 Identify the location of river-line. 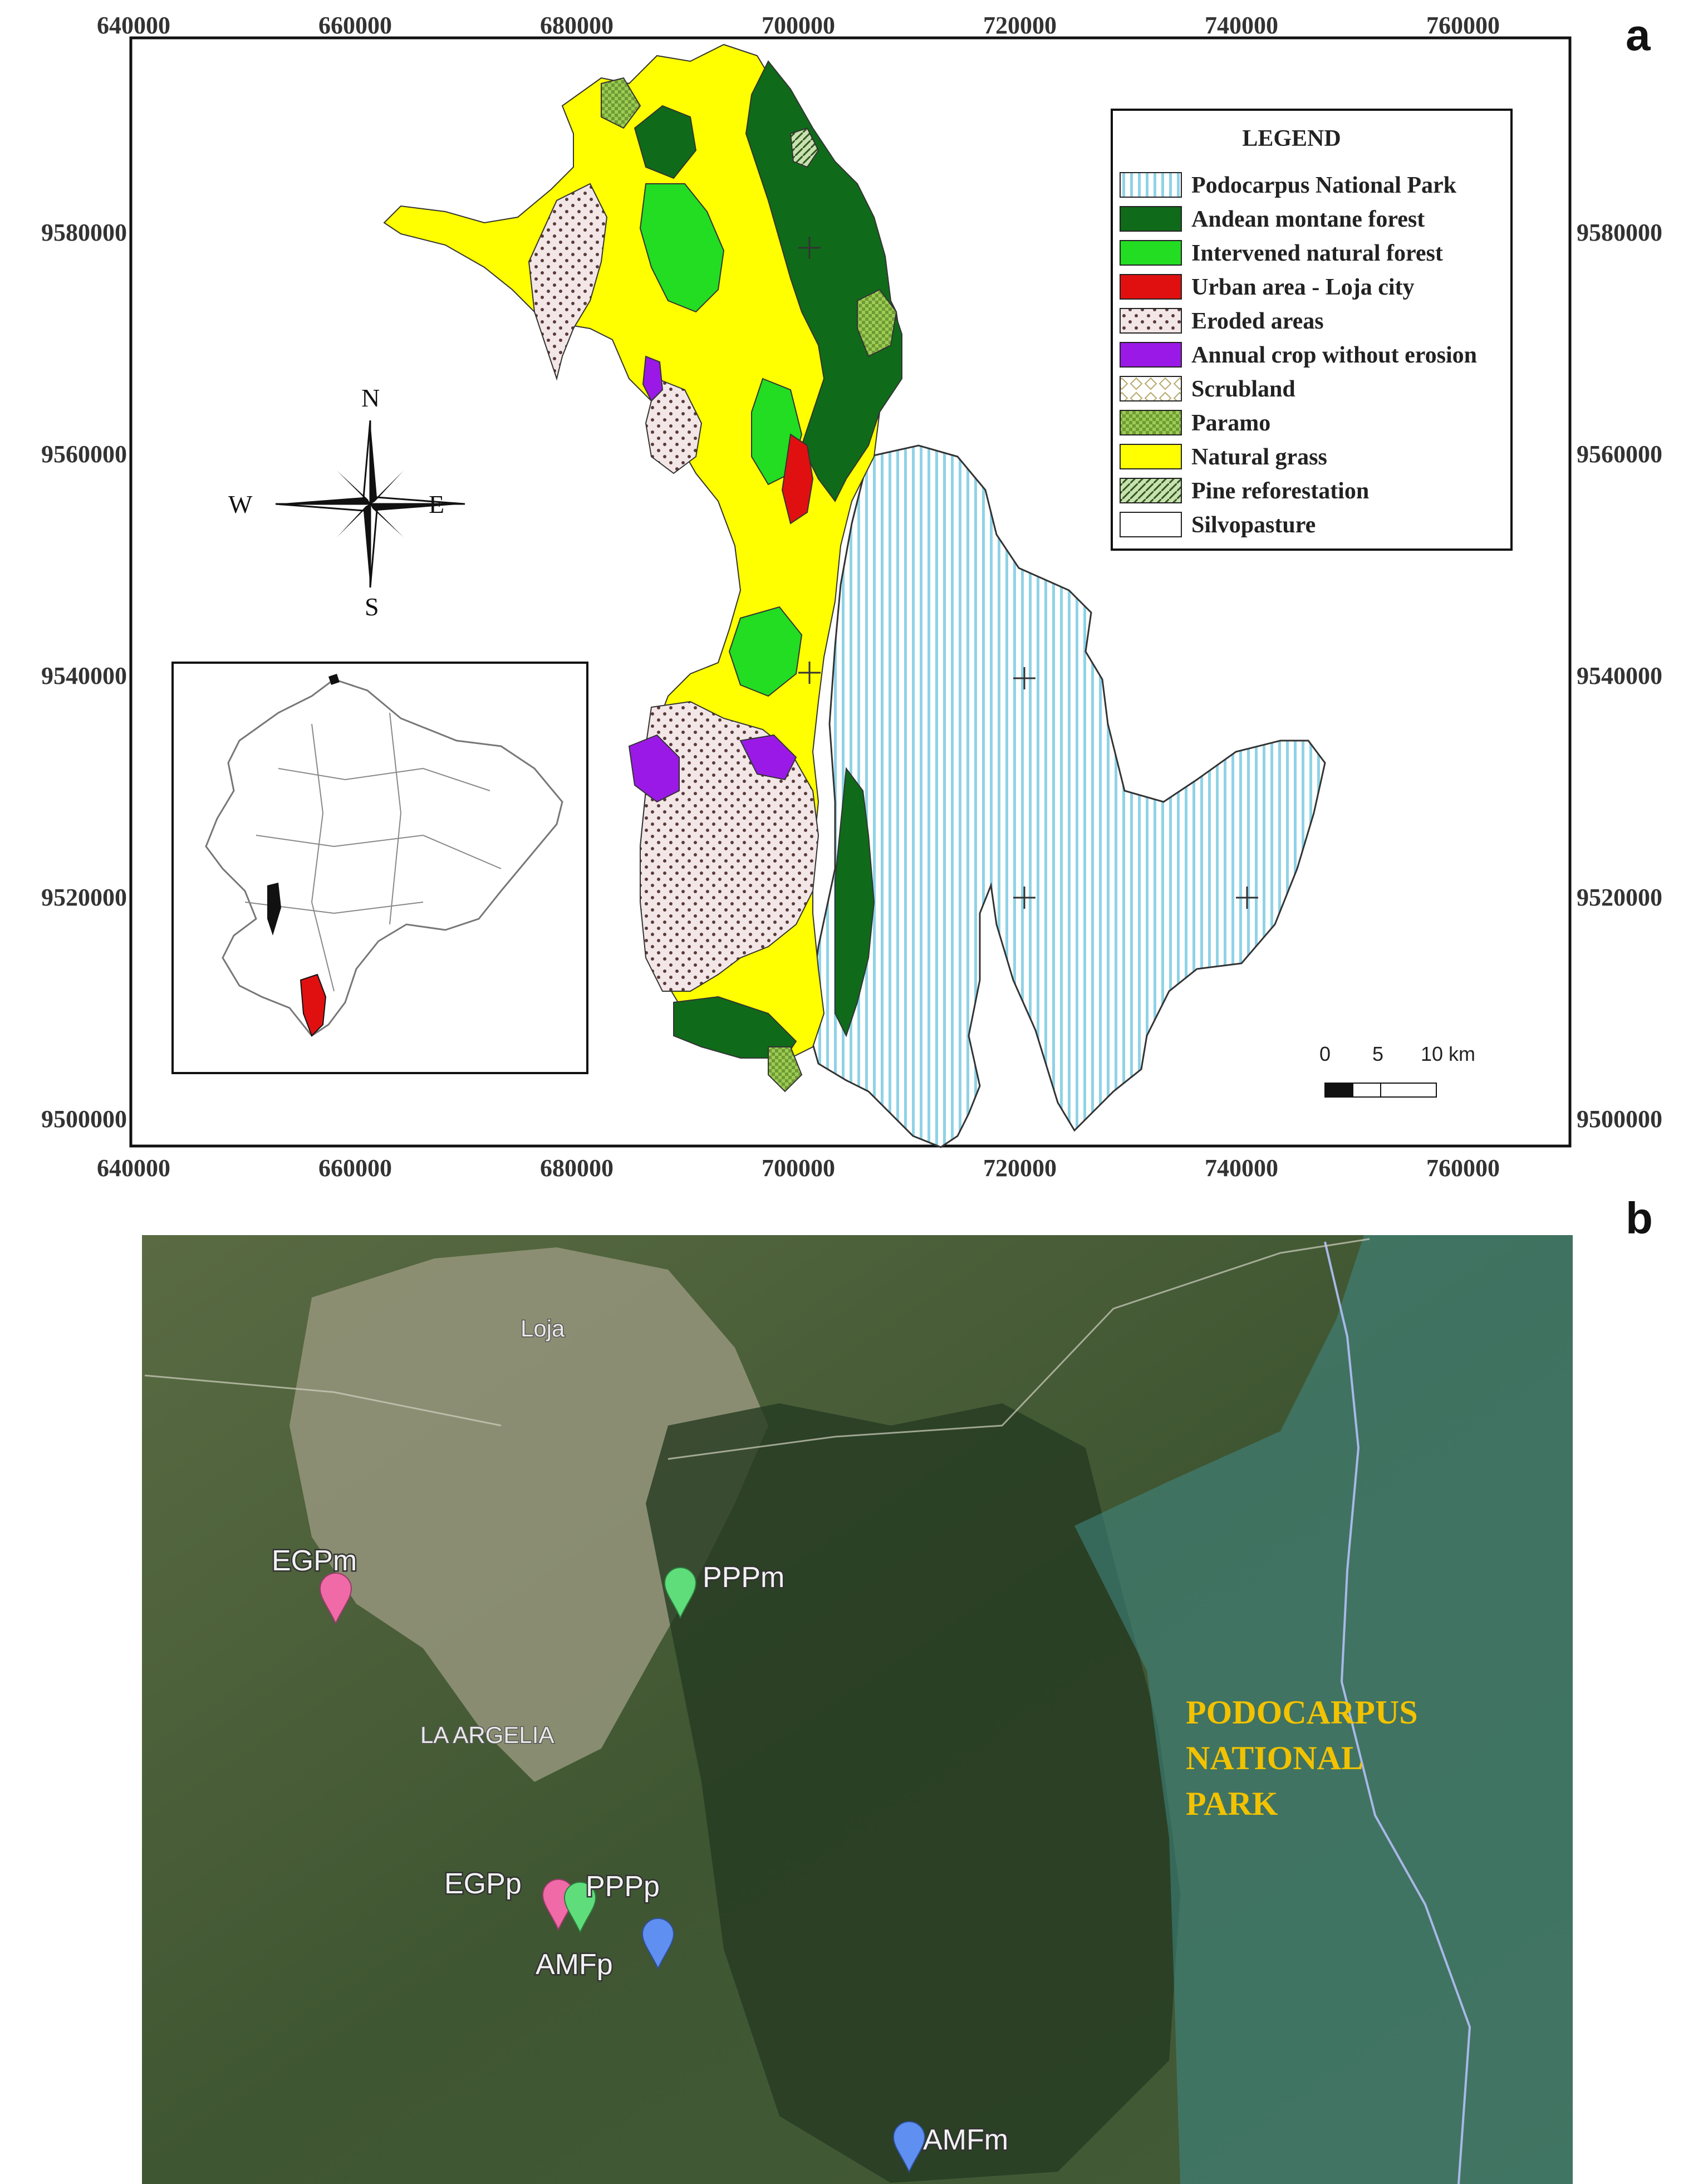
(1397, 1712).